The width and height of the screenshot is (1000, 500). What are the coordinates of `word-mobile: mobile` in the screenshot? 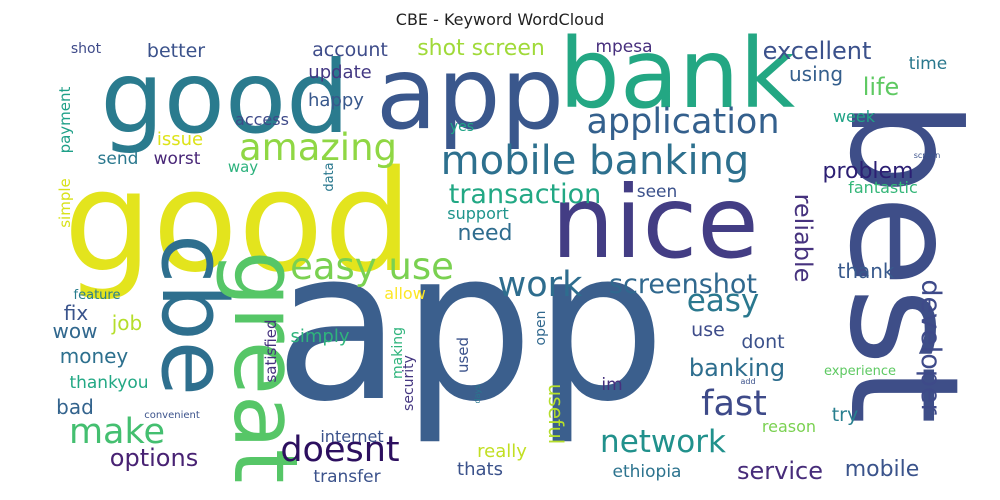 It's located at (882, 469).